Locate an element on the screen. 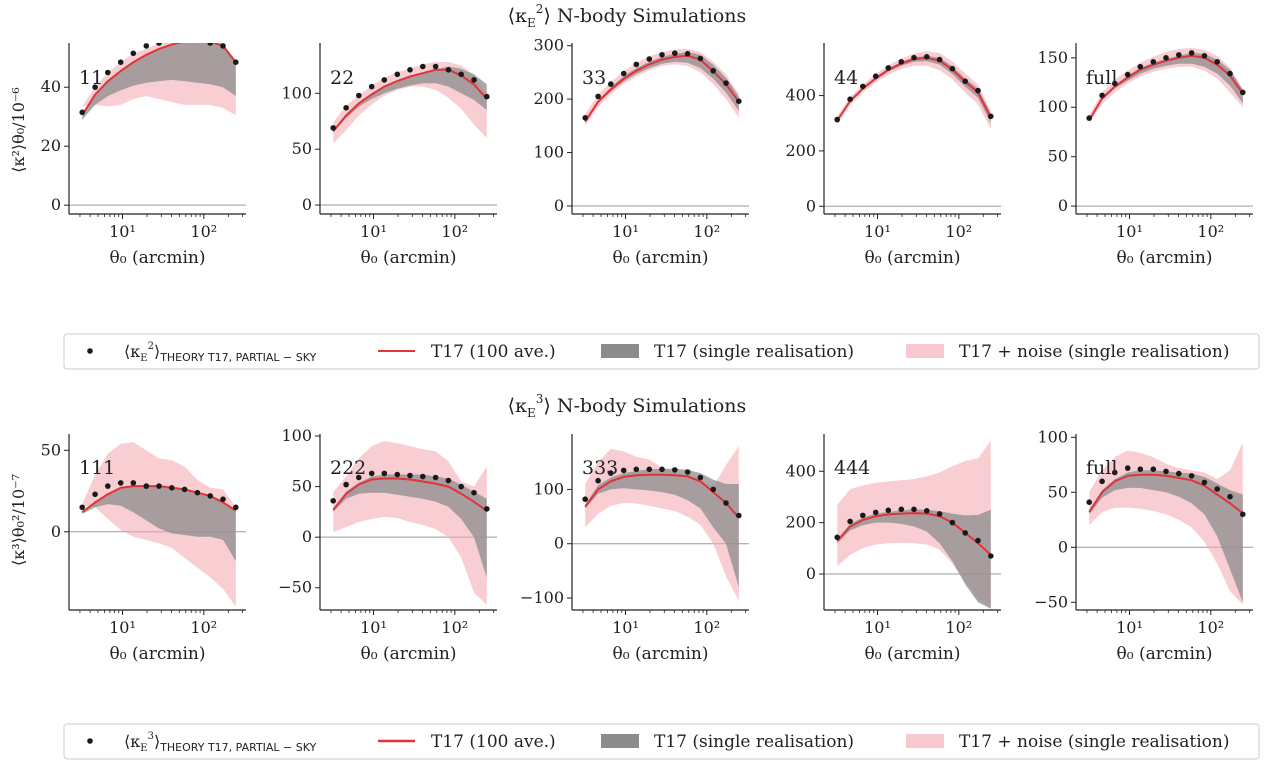 Image resolution: width=1266 pixels, height=763 pixels. panel-label: full is located at coordinates (1101, 468).